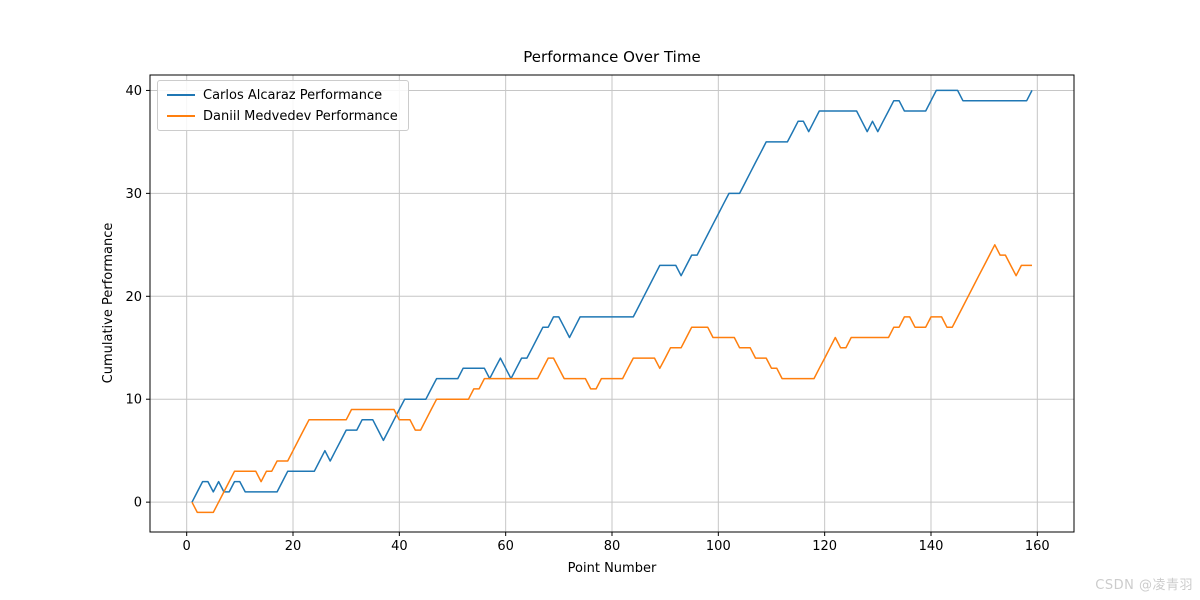 The image size is (1200, 600). What do you see at coordinates (612, 546) in the screenshot?
I see `x-tick-label-80: 80` at bounding box center [612, 546].